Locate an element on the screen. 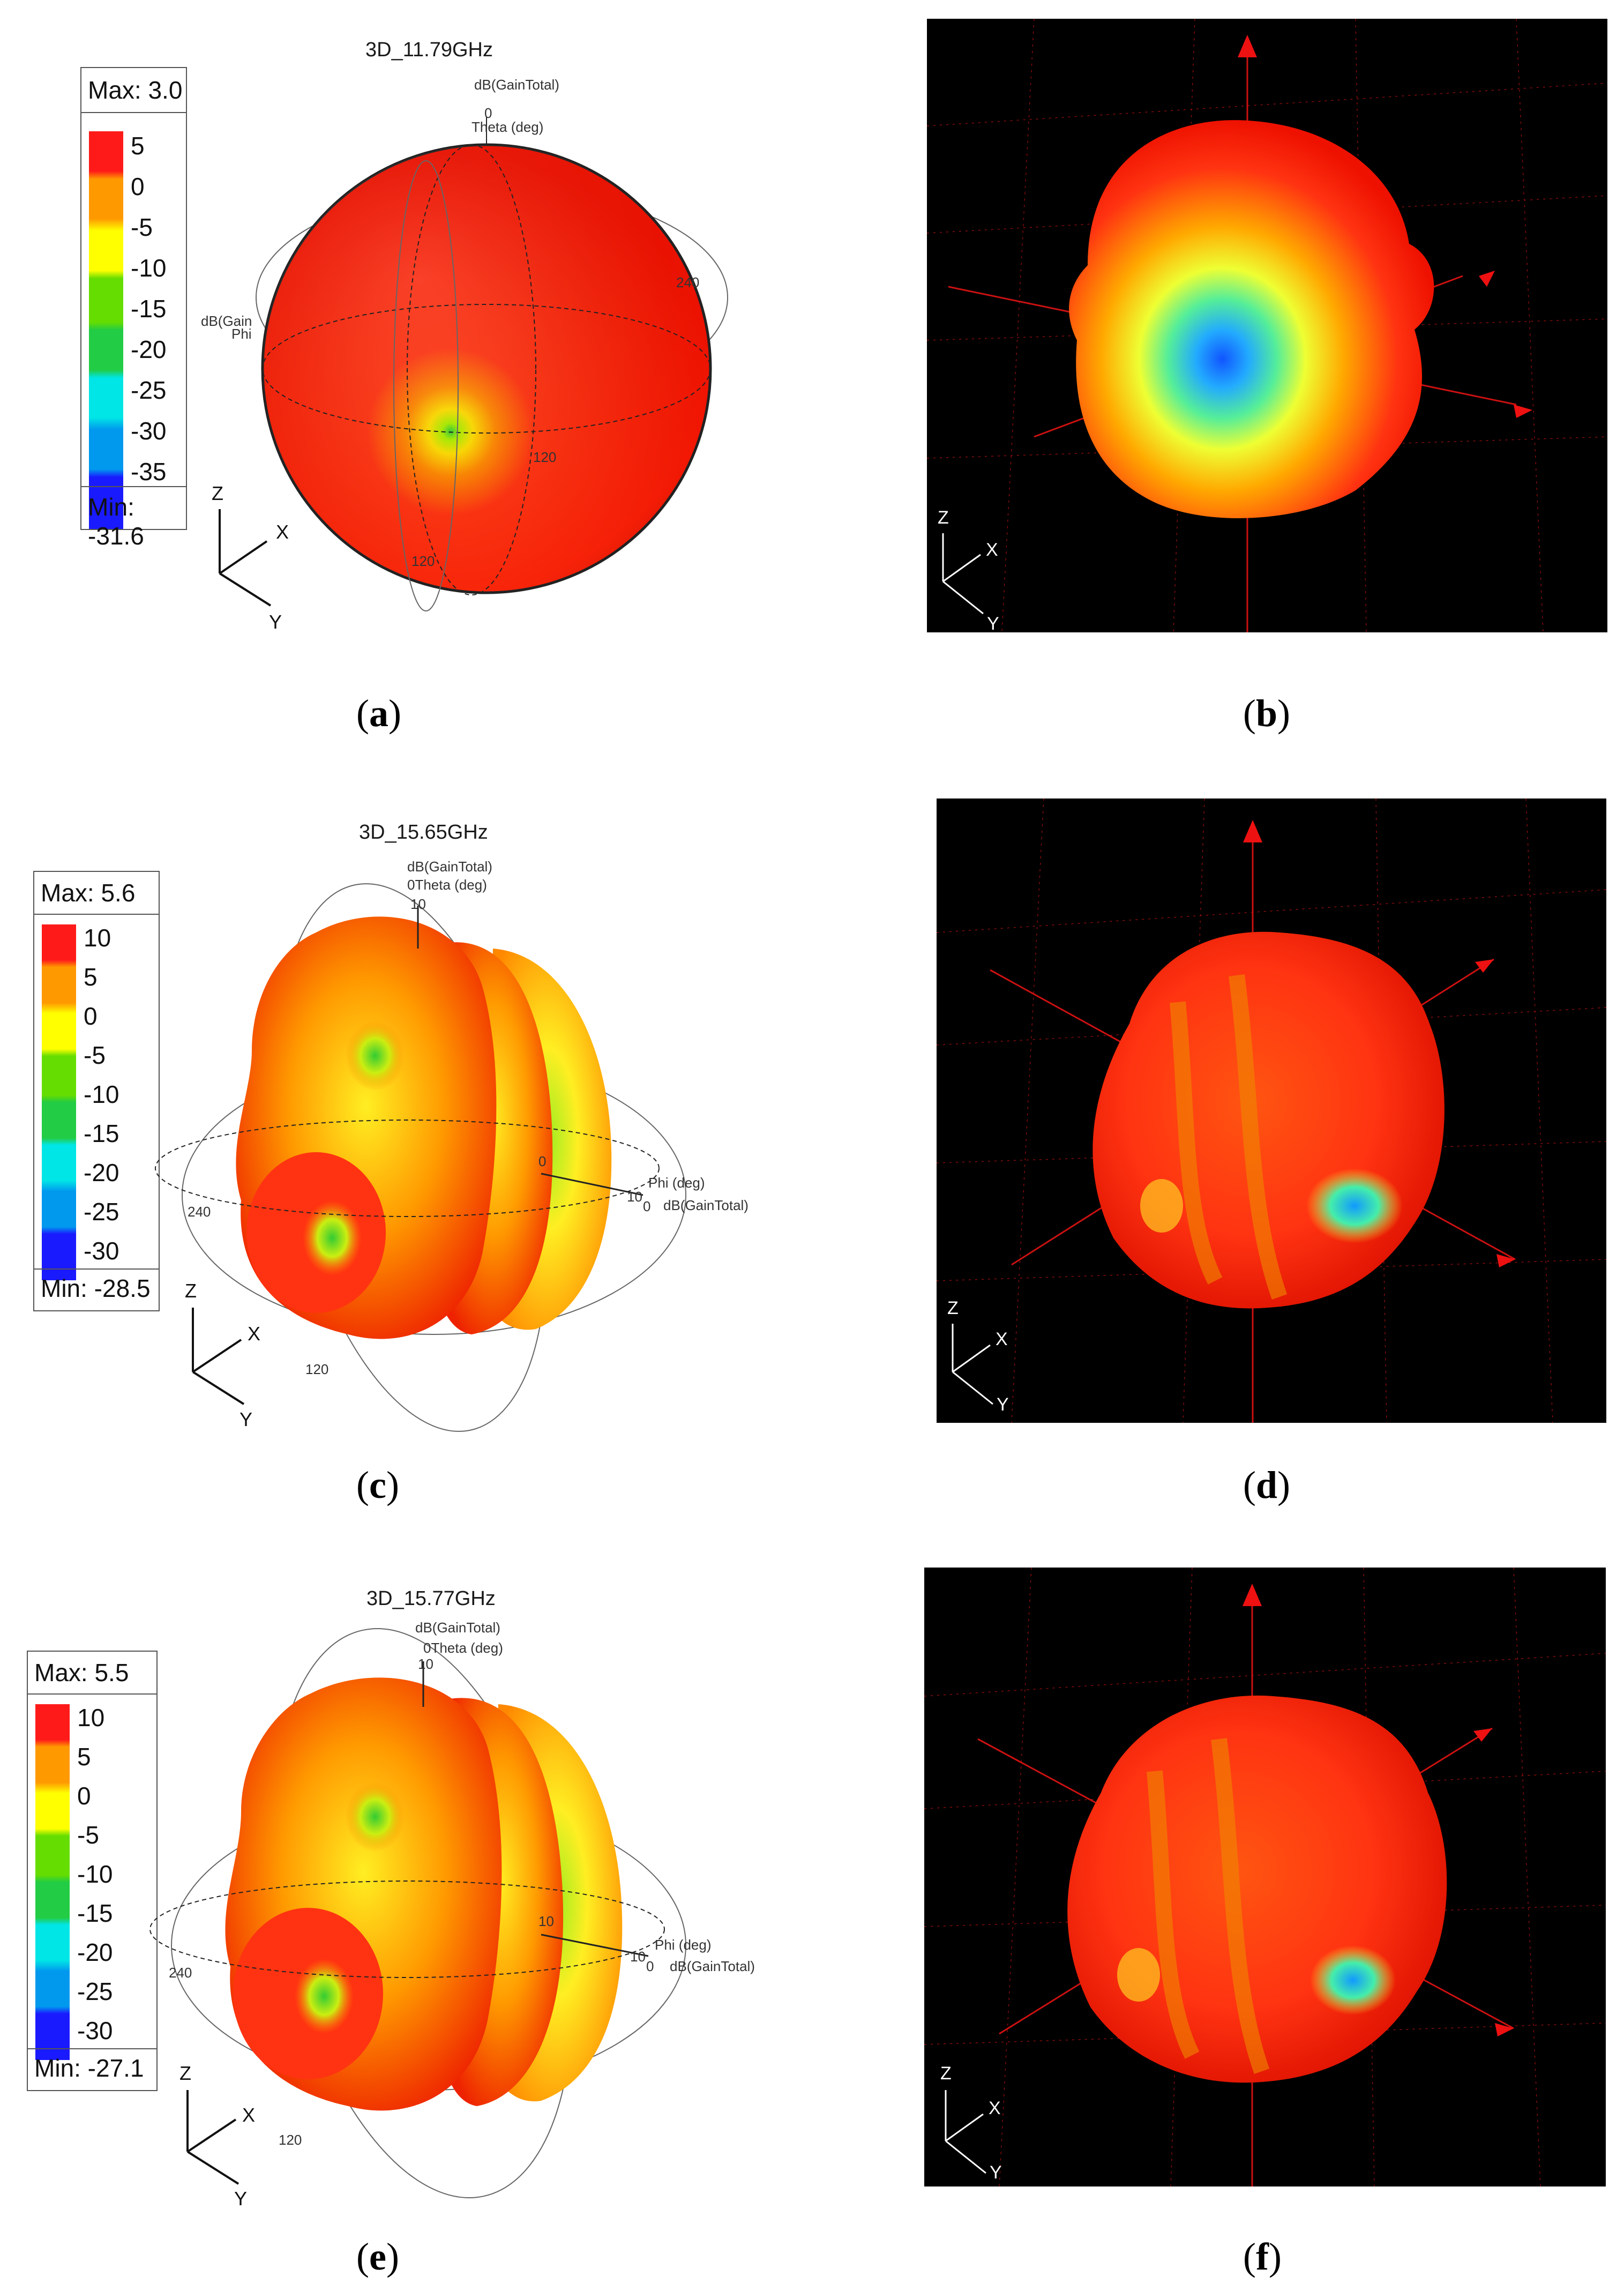 This screenshot has height=2291, width=1624. panel-d-measured: Z X Y is located at coordinates (1271, 1111).